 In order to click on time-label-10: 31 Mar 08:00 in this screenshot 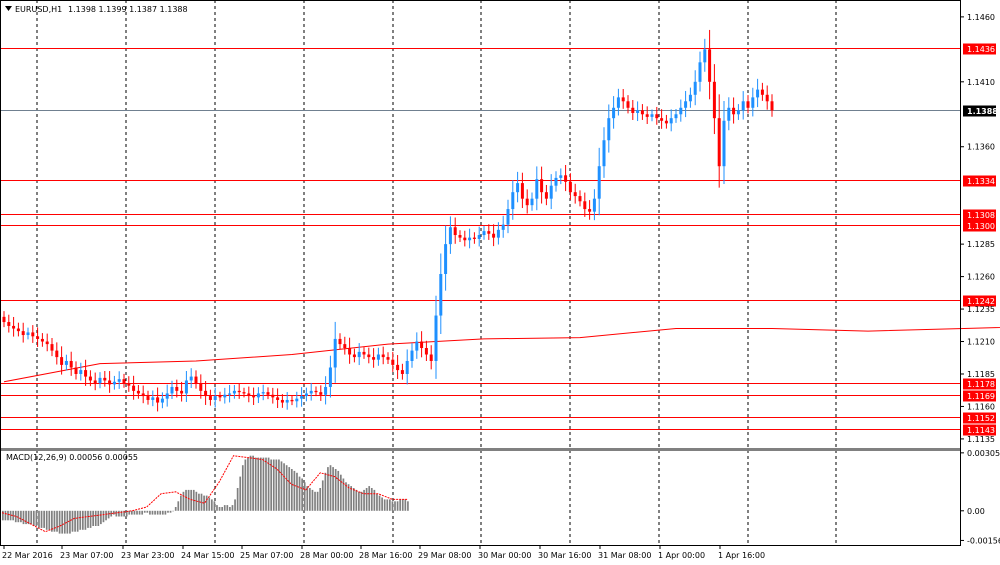, I will do `click(624, 555)`.